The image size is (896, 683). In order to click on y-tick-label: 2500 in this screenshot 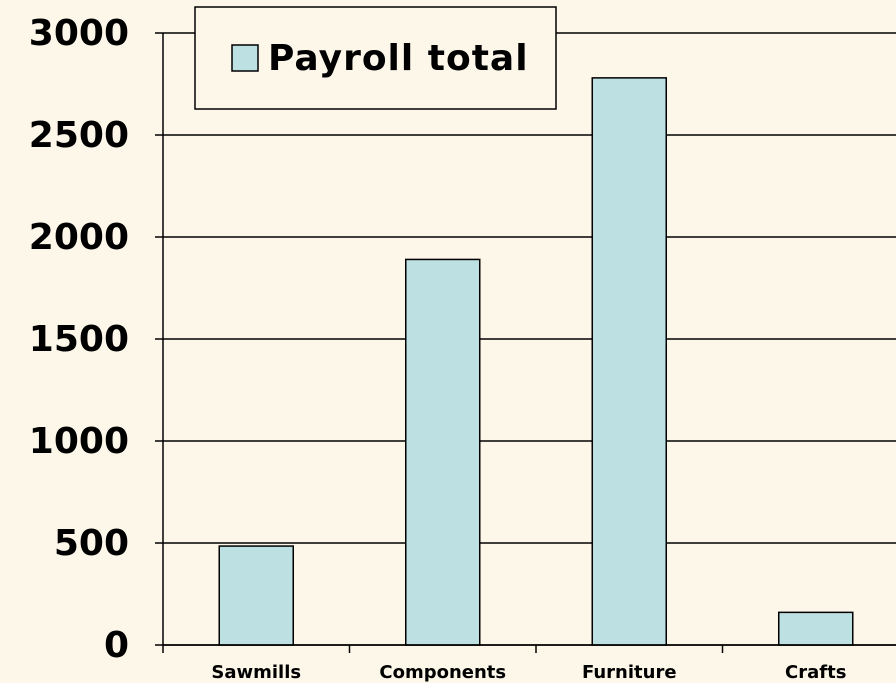, I will do `click(79, 135)`.